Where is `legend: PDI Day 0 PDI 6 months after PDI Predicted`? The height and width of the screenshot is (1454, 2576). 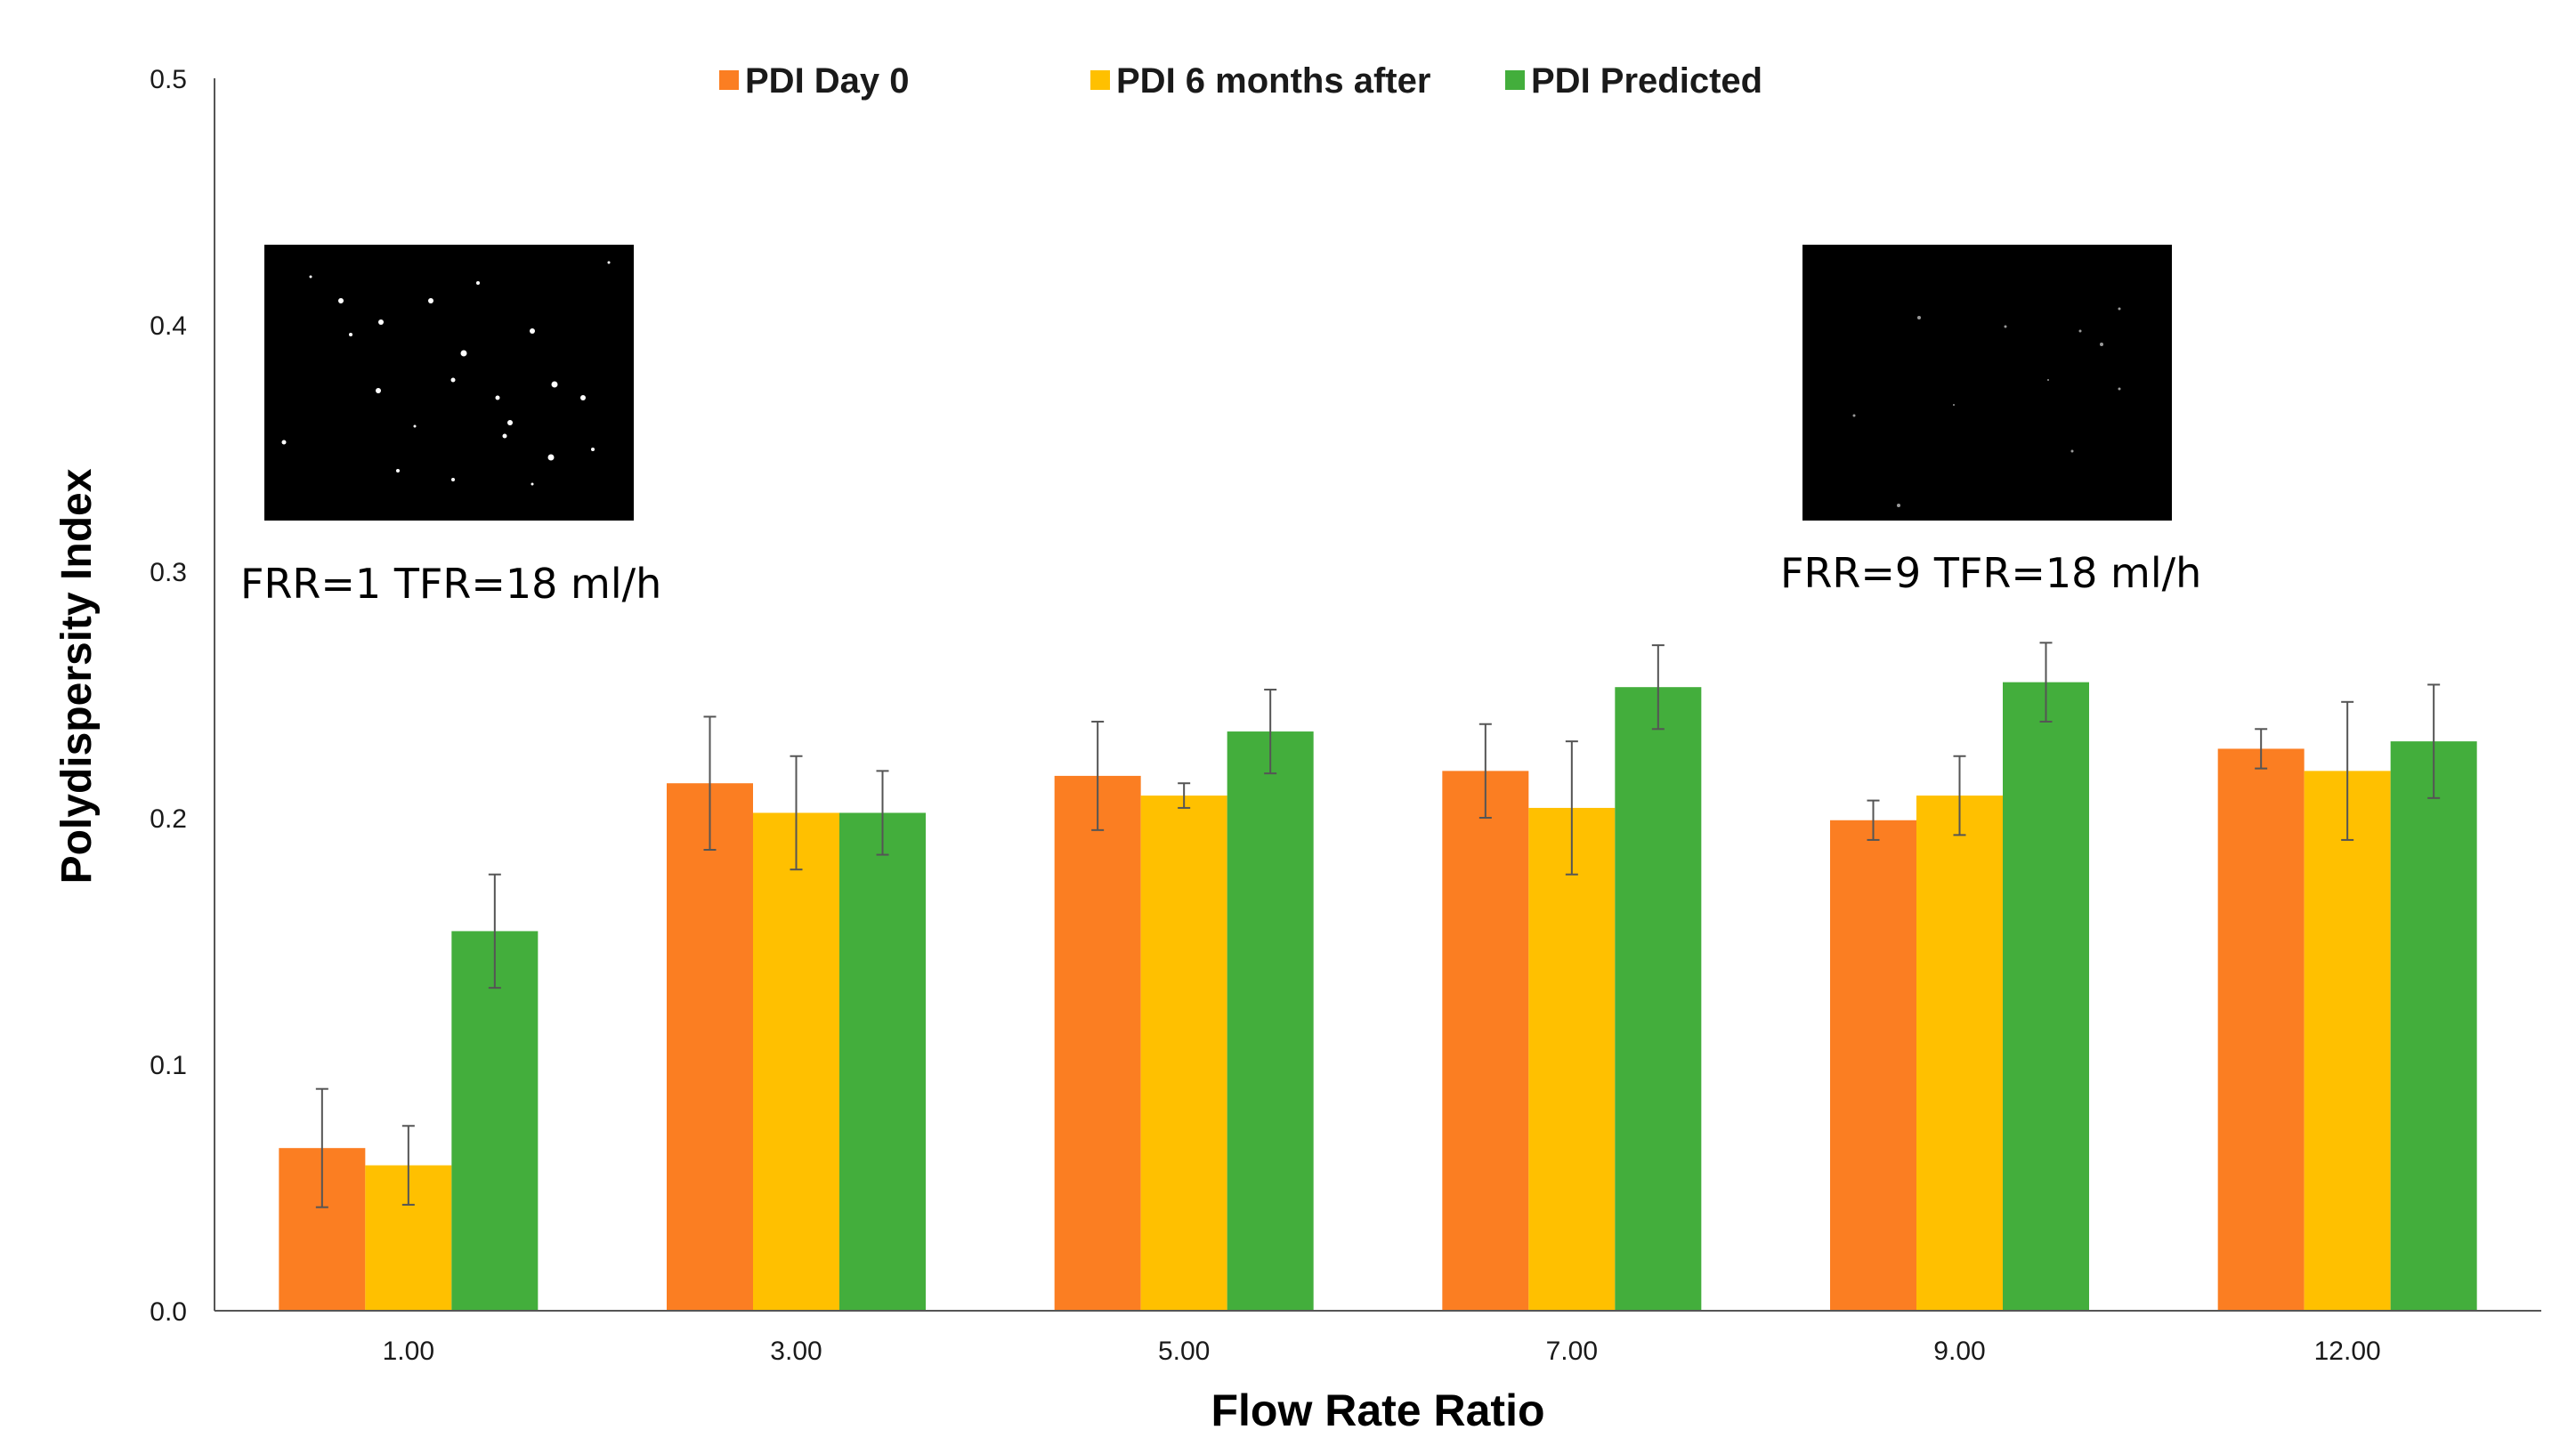 legend: PDI Day 0 PDI 6 months after PDI Predicted is located at coordinates (1241, 81).